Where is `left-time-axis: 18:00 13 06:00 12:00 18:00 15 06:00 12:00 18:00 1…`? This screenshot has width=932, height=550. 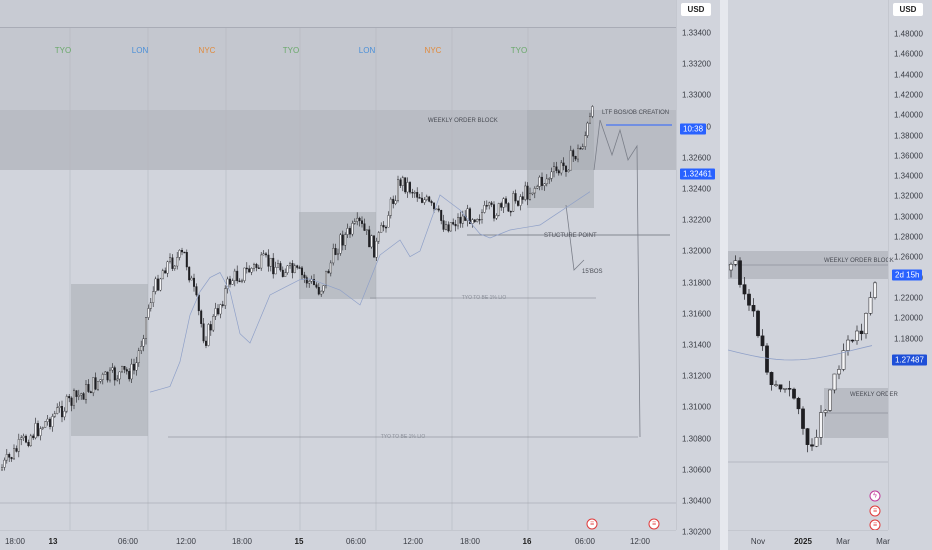 left-time-axis: 18:00 13 06:00 12:00 18:00 15 06:00 12:00 18:00 1… is located at coordinates (338, 540).